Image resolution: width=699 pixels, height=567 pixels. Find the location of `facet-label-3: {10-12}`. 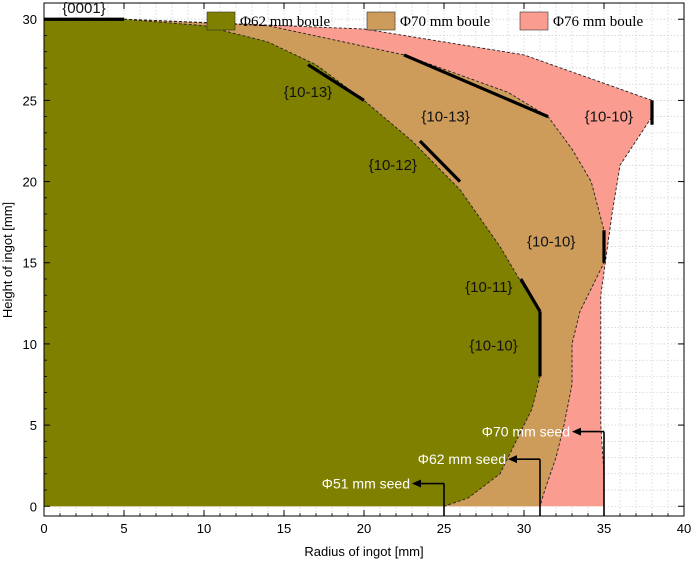

facet-label-3: {10-12} is located at coordinates (393, 165).